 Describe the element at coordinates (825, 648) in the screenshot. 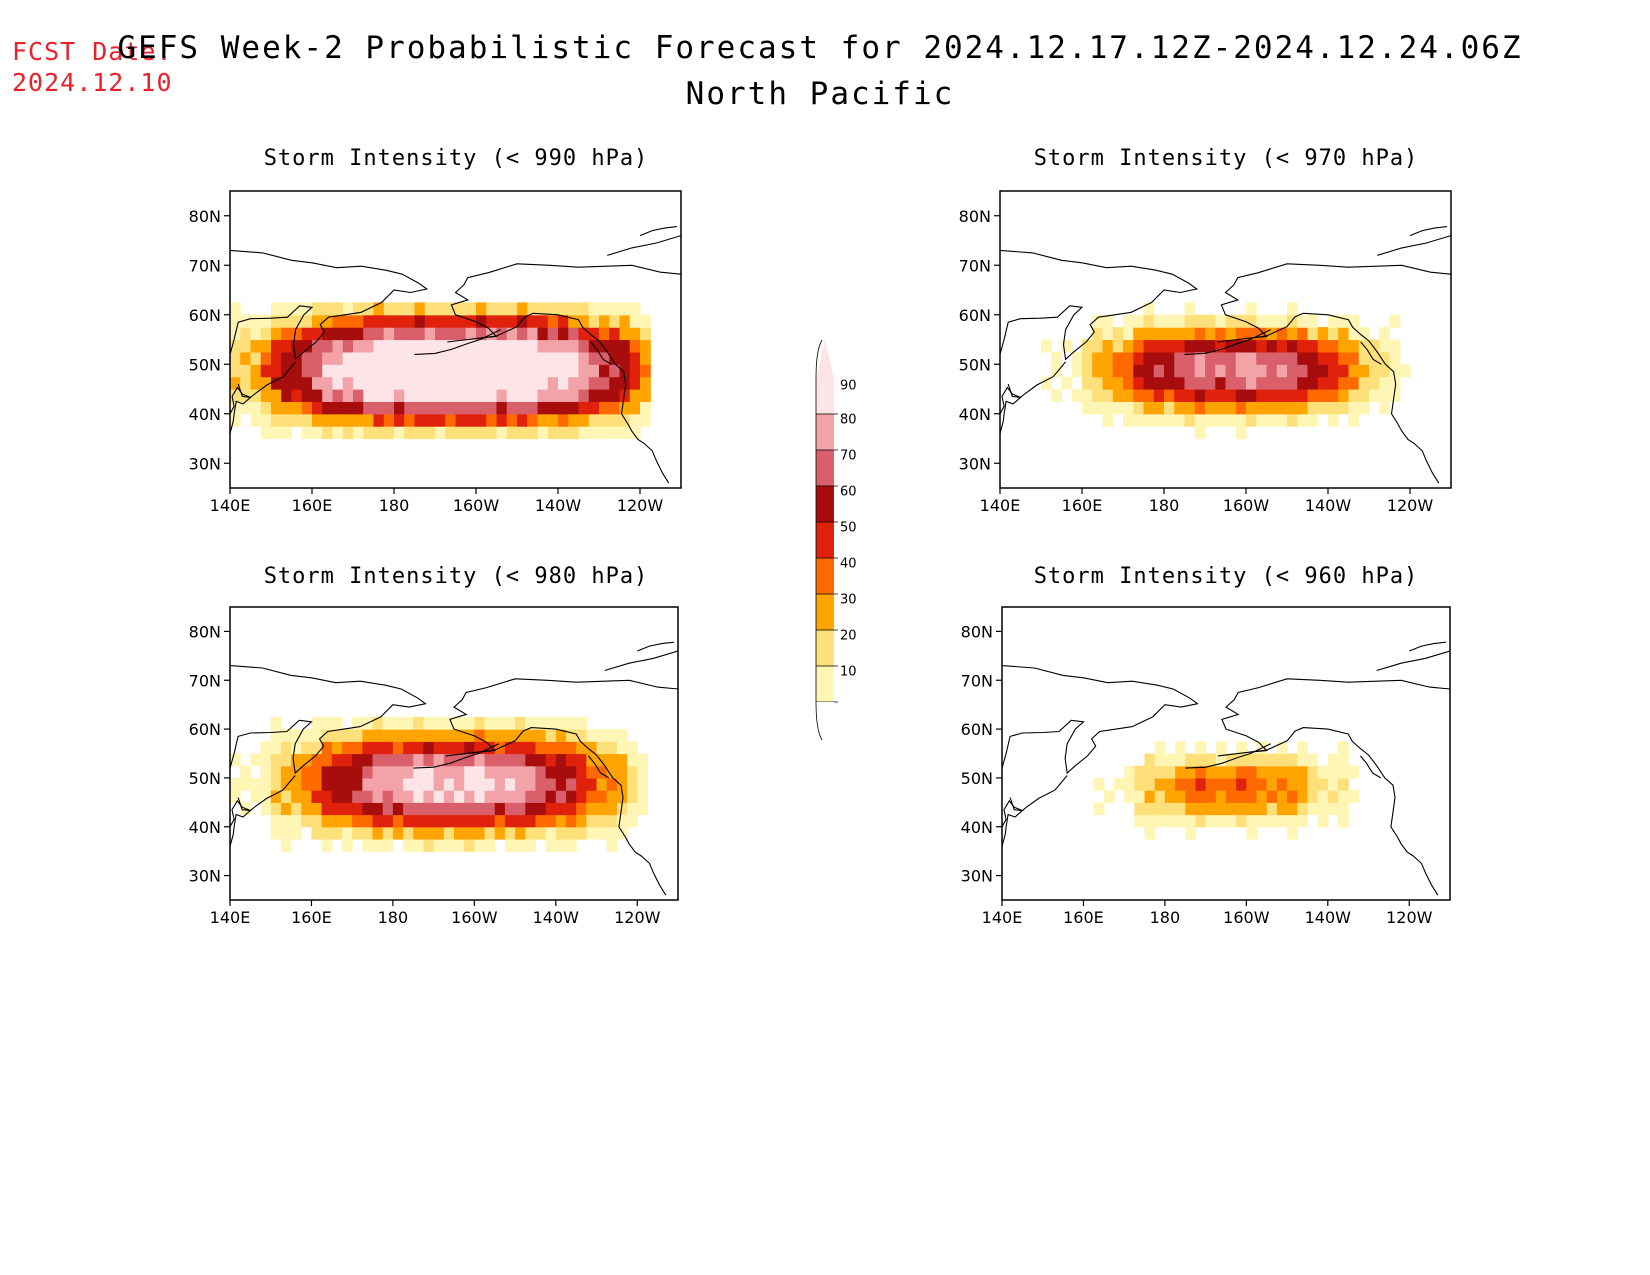

I see `colorbar-swatch` at that location.